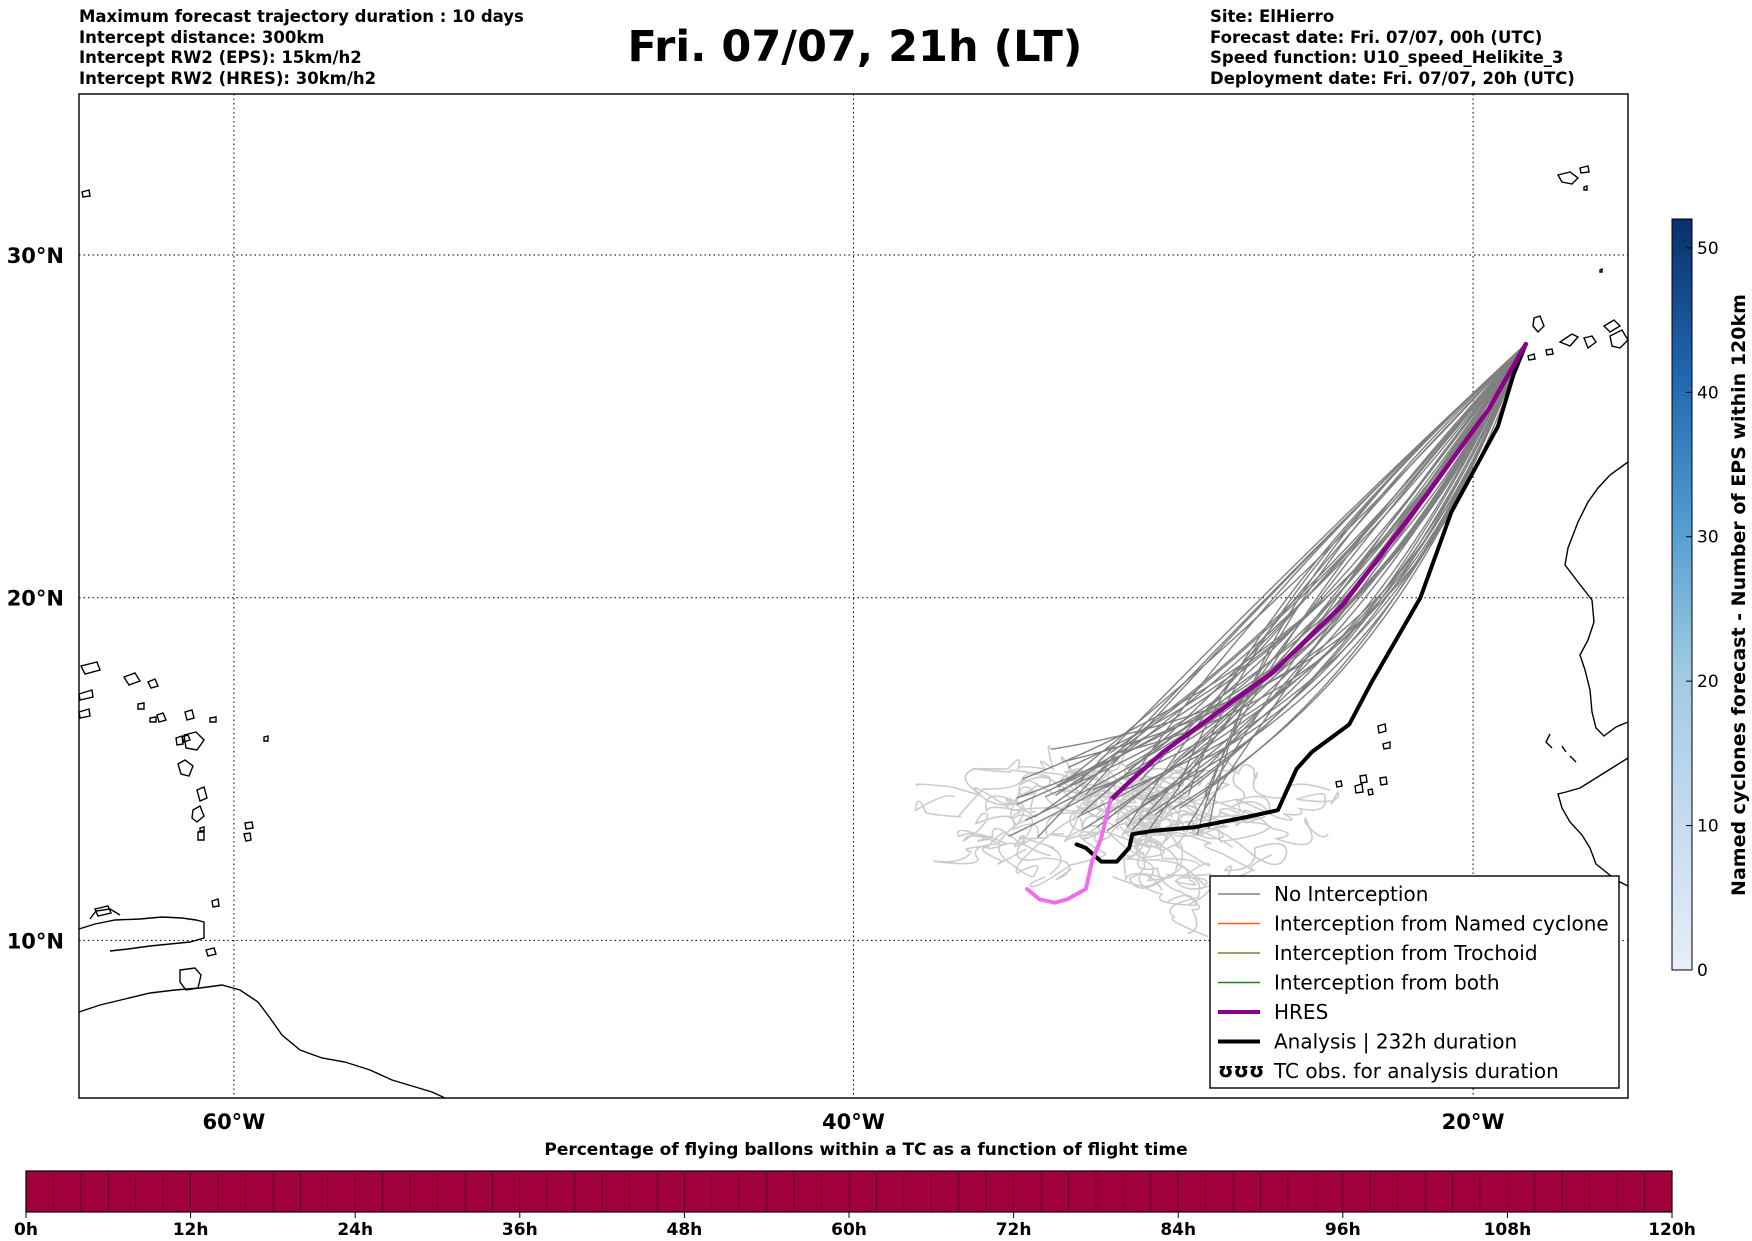 The height and width of the screenshot is (1241, 1752). I want to click on hres-track, so click(1318, 572).